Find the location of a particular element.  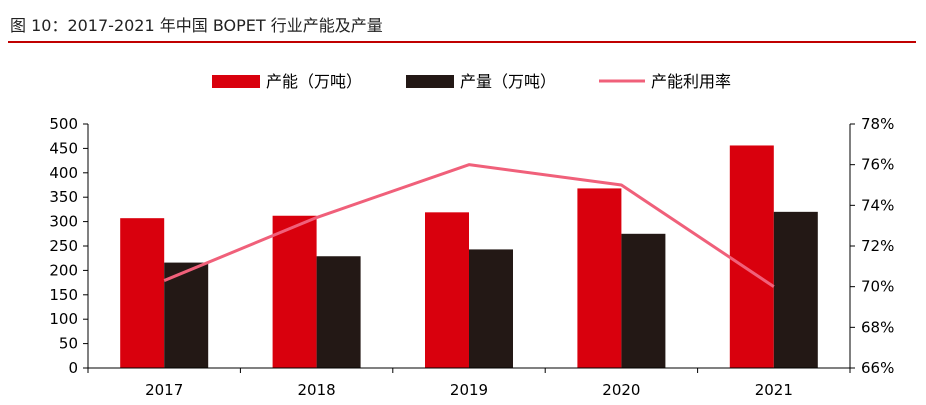

x-axis-tick-label-2020: 2020 is located at coordinates (621, 390).